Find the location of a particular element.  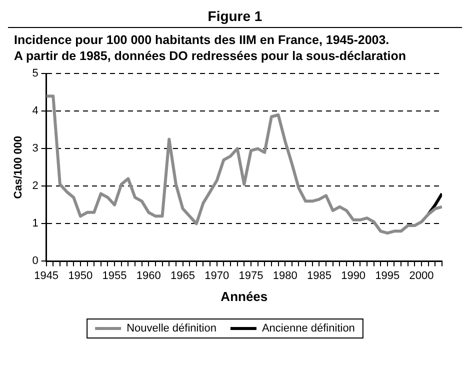

y-tick-label: 0 is located at coordinates (35, 261).